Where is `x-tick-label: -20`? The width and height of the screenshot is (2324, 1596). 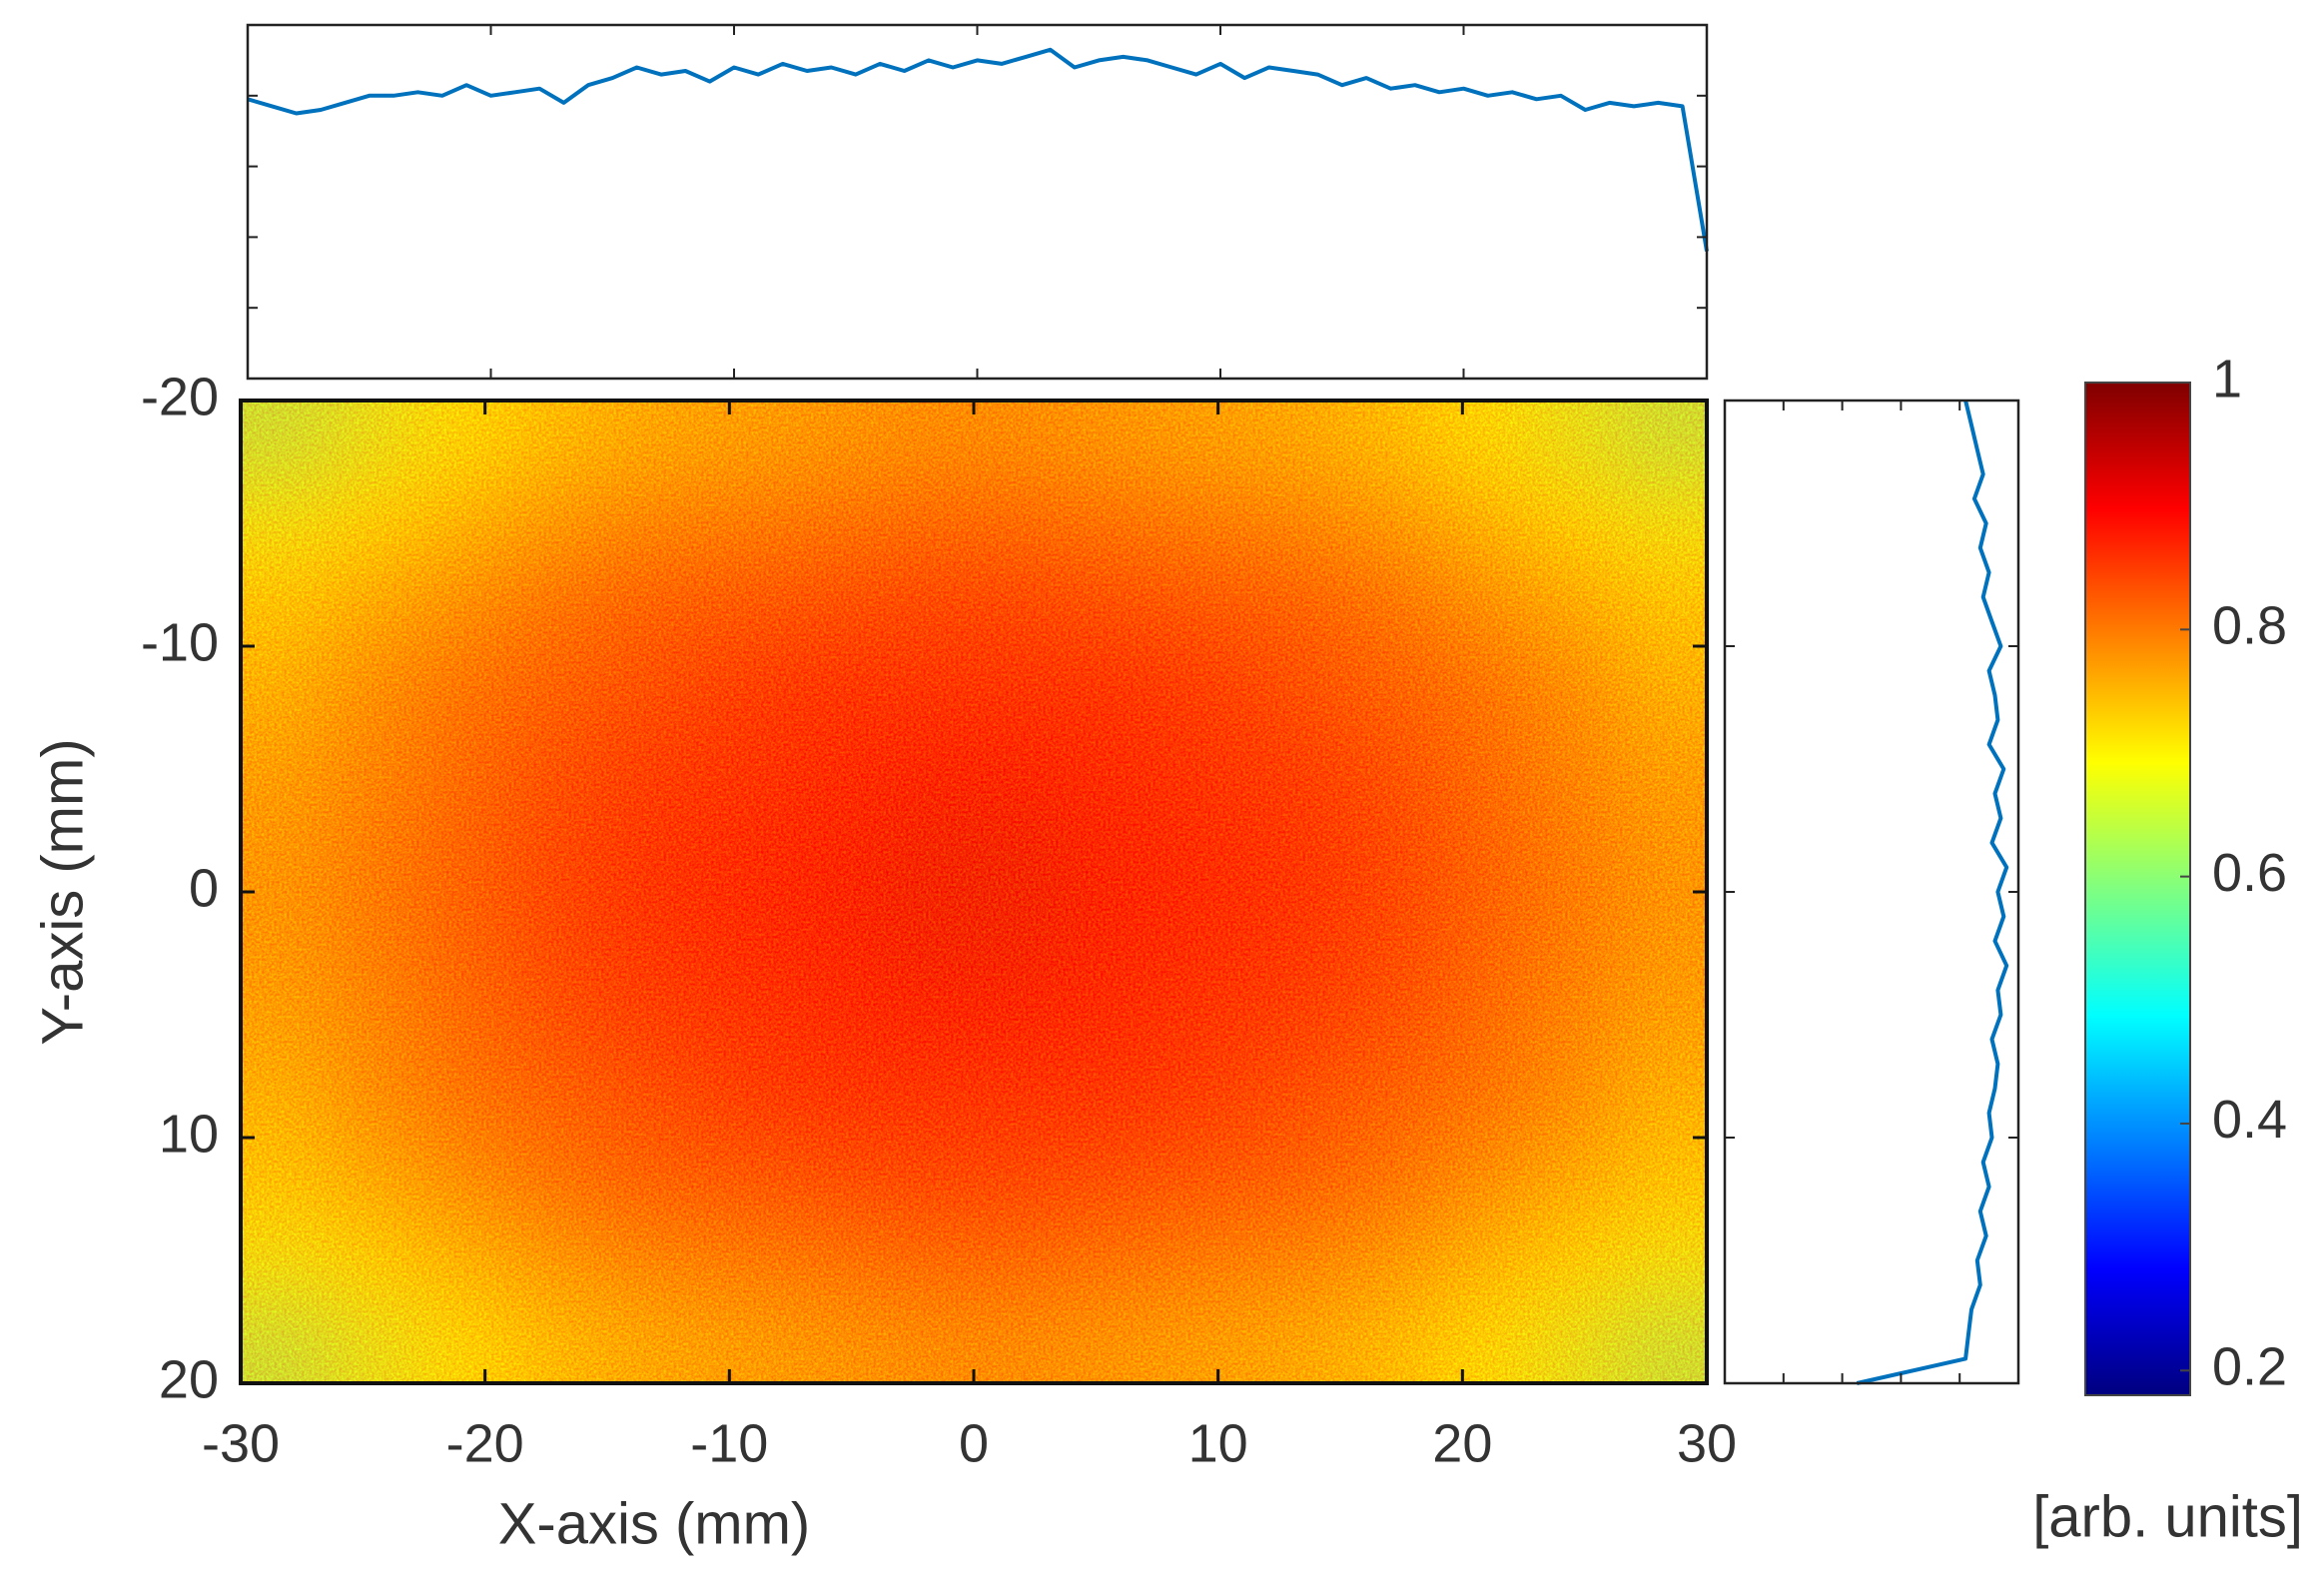
x-tick-label: -20 is located at coordinates (485, 1443).